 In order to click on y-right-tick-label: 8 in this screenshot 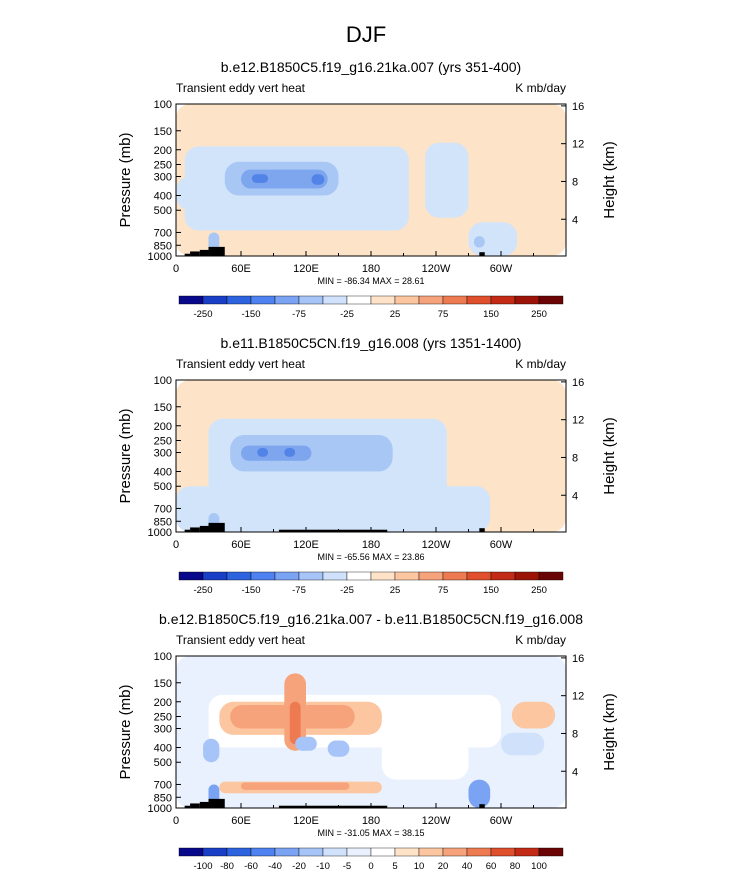, I will do `click(575, 182)`.